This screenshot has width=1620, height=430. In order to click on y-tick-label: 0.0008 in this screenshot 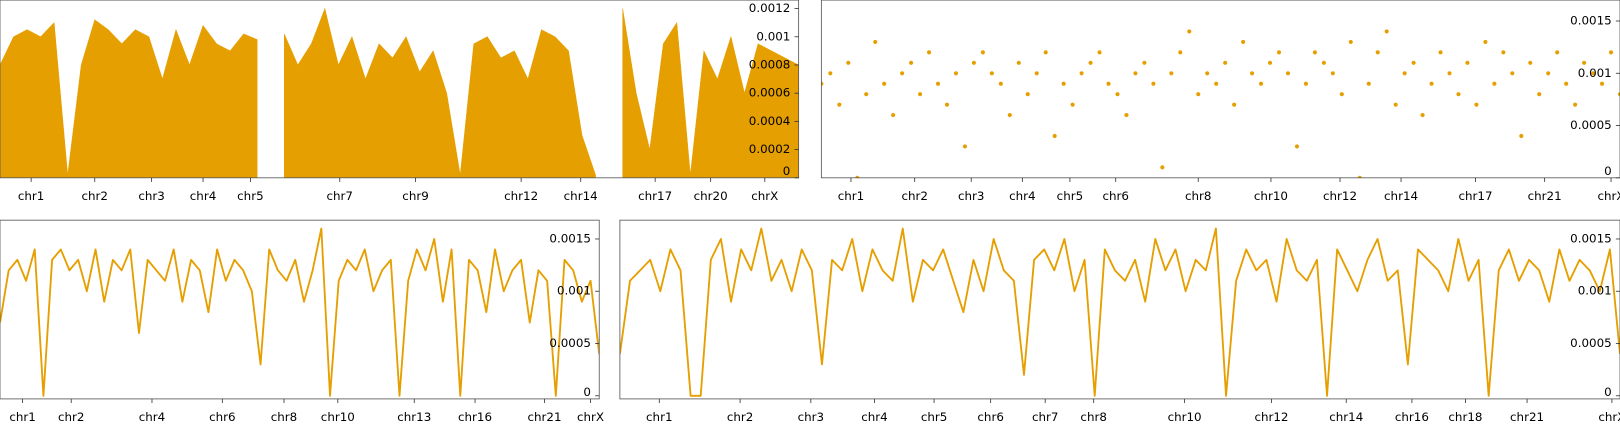, I will do `click(770, 64)`.